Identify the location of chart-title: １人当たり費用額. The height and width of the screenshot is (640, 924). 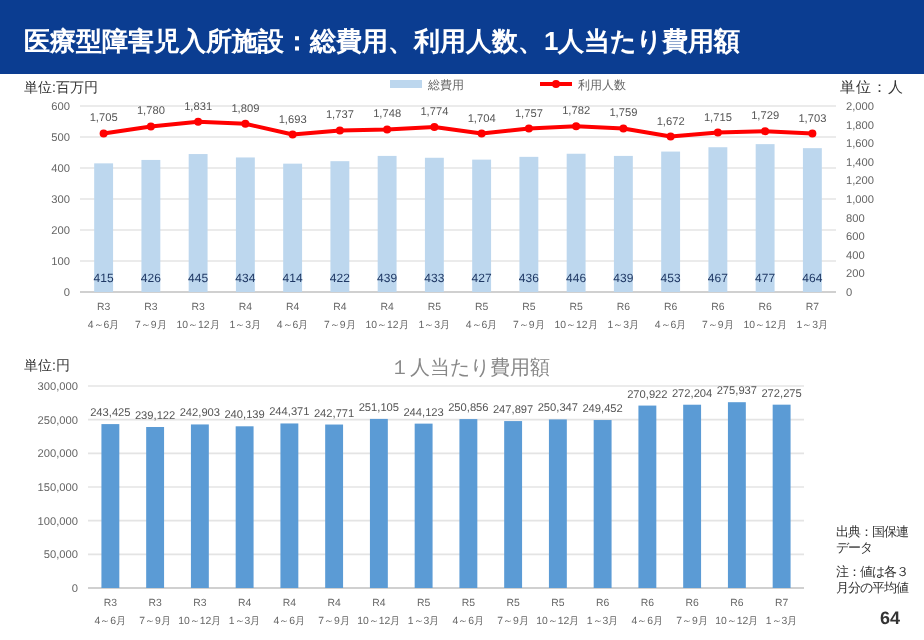
(470, 368).